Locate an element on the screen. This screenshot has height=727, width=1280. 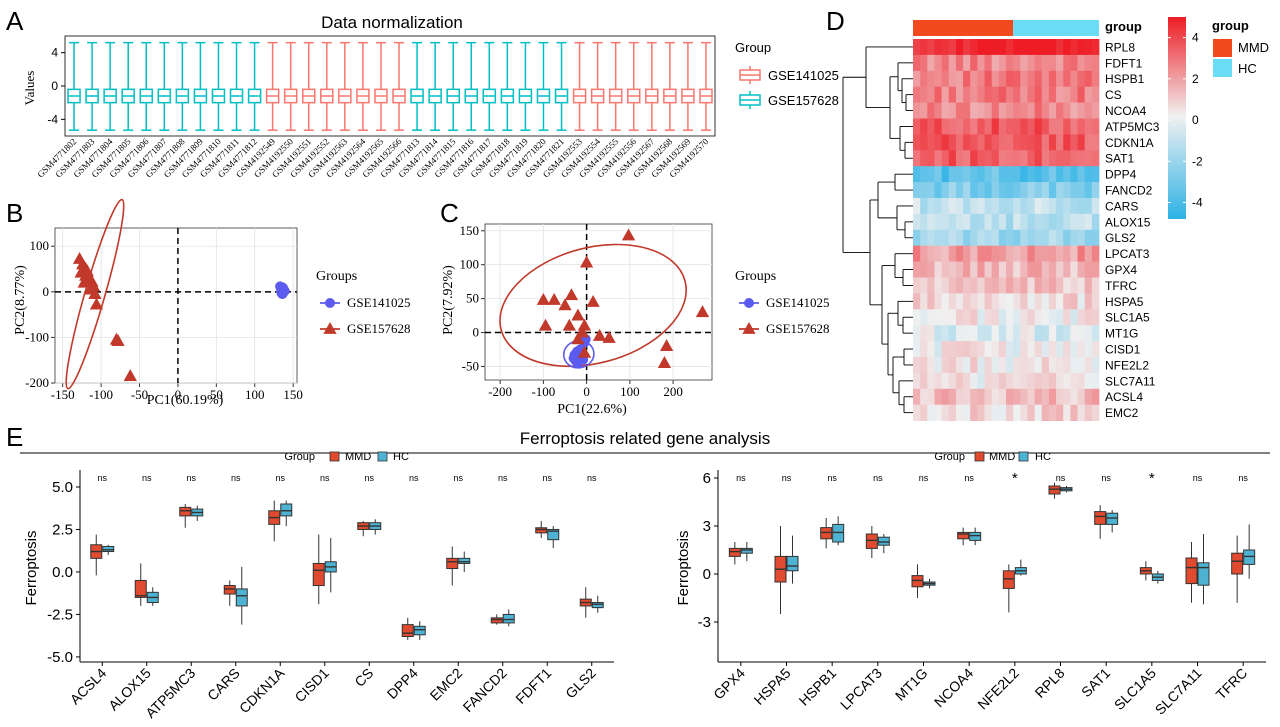
panel-a-title: Data normalization is located at coordinates (392, 22).